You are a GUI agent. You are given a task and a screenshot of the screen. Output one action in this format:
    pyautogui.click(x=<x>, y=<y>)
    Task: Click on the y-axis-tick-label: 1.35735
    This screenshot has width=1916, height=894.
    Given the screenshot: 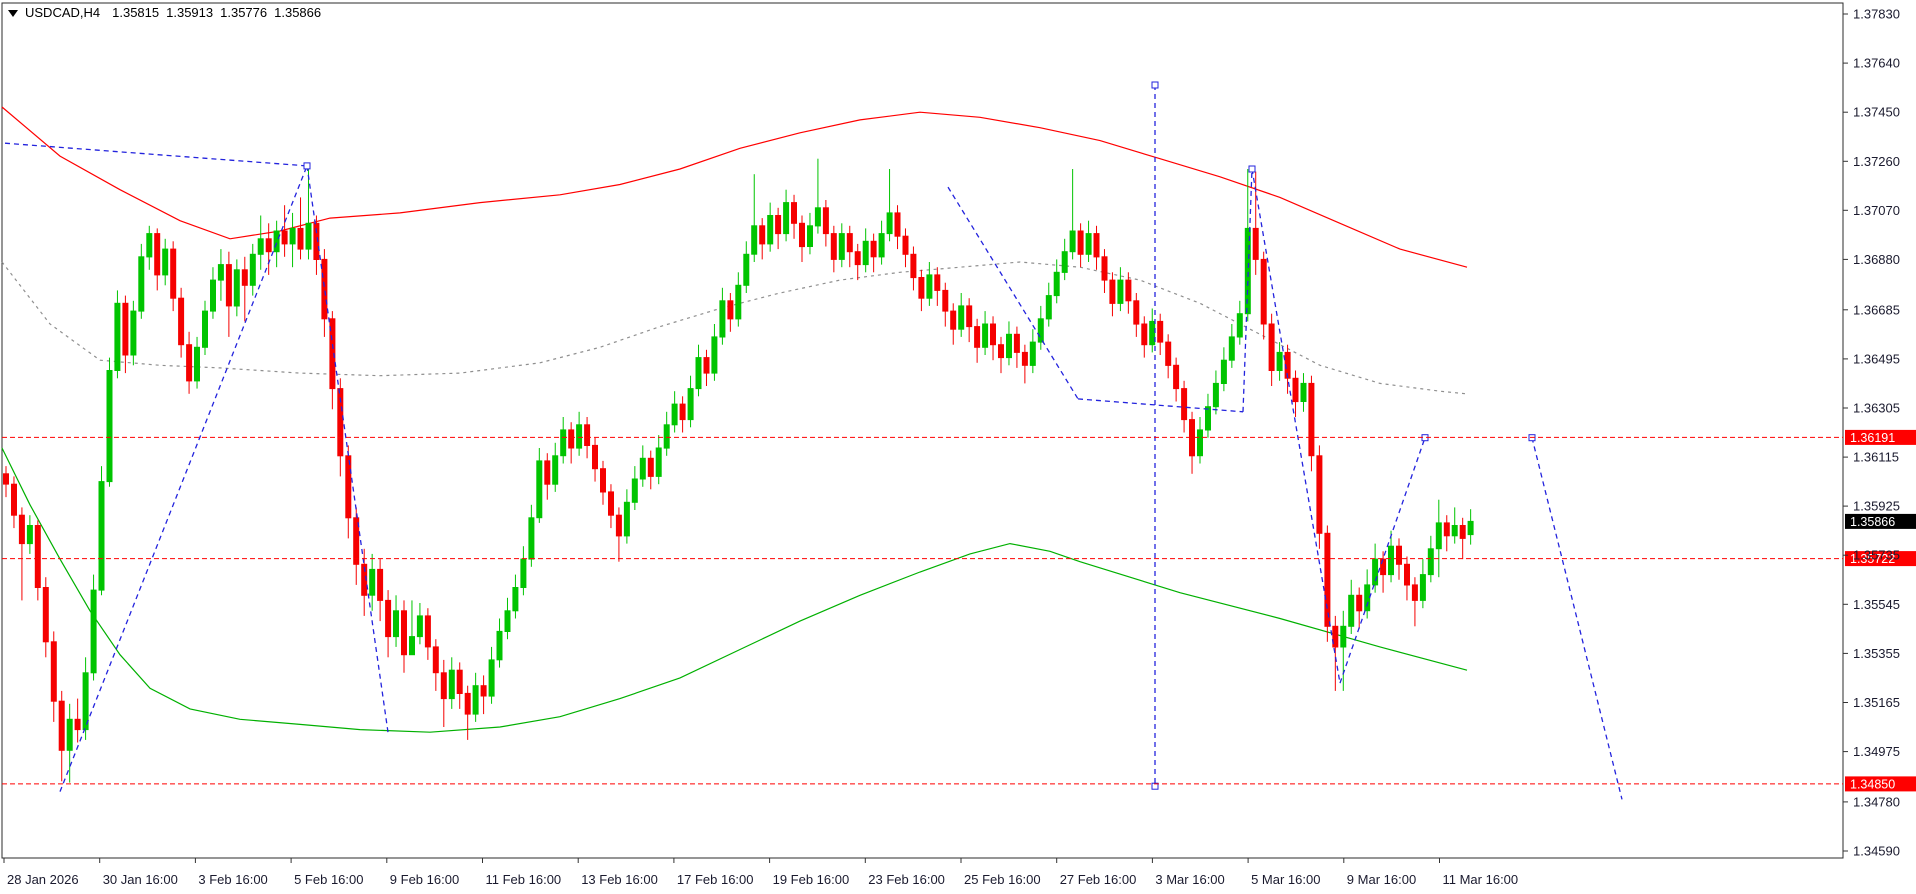 What is the action you would take?
    pyautogui.click(x=1876, y=555)
    